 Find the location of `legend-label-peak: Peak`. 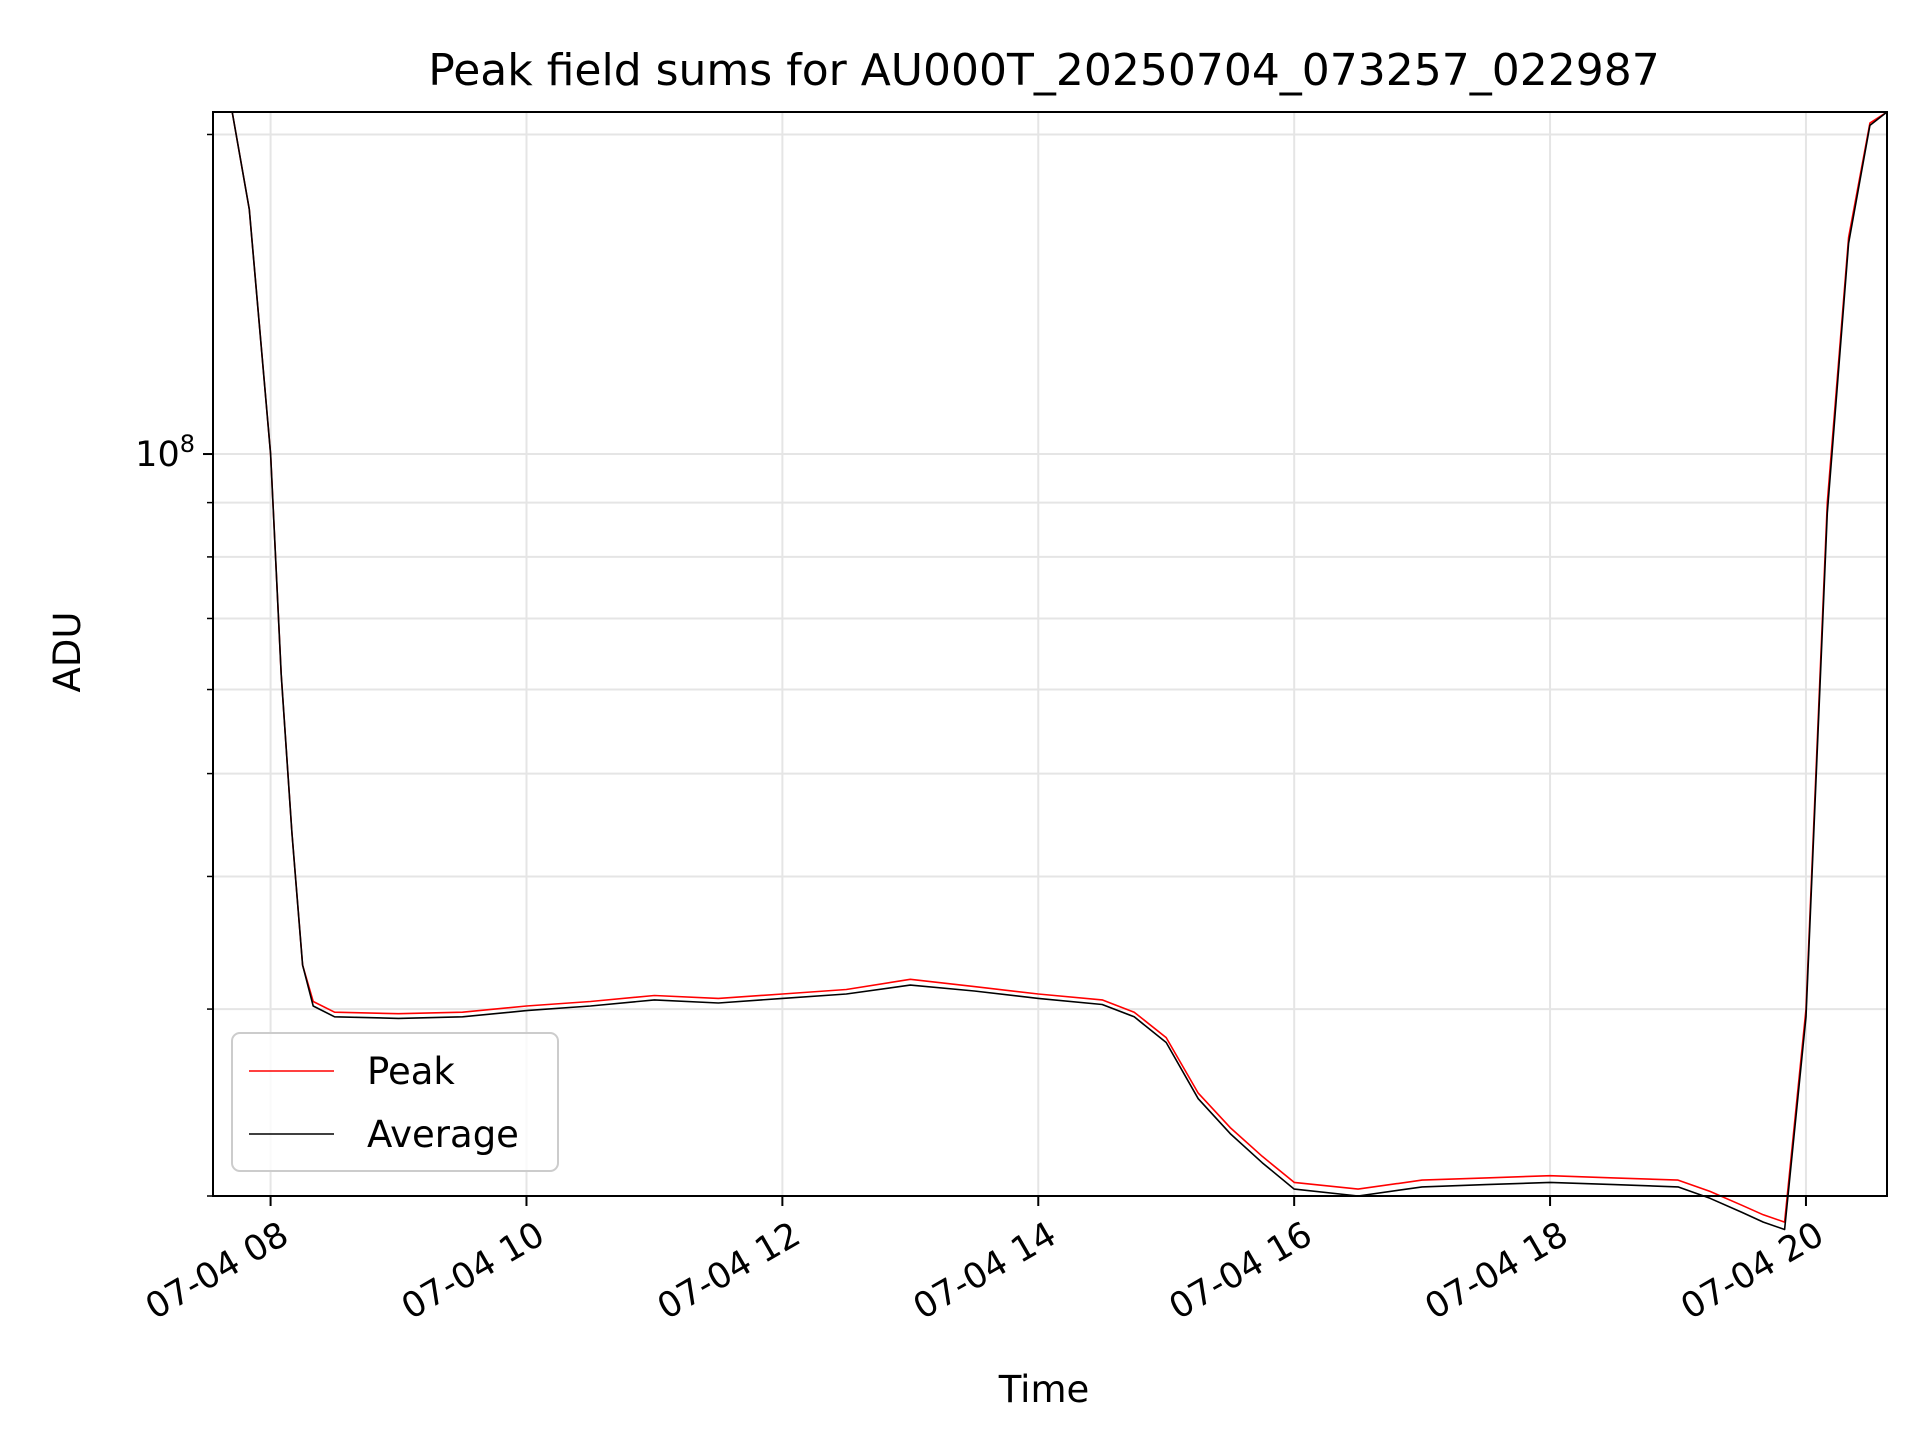

legend-label-peak: Peak is located at coordinates (411, 1071).